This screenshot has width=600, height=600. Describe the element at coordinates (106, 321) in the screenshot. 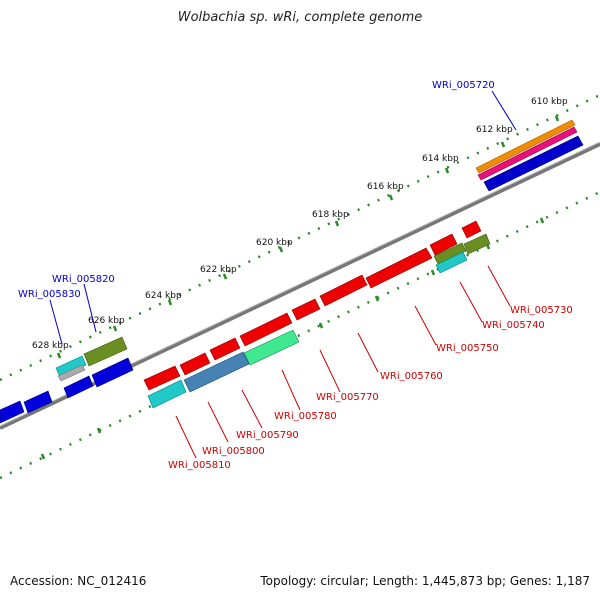

I see `tick-label: 626 kbp` at that location.